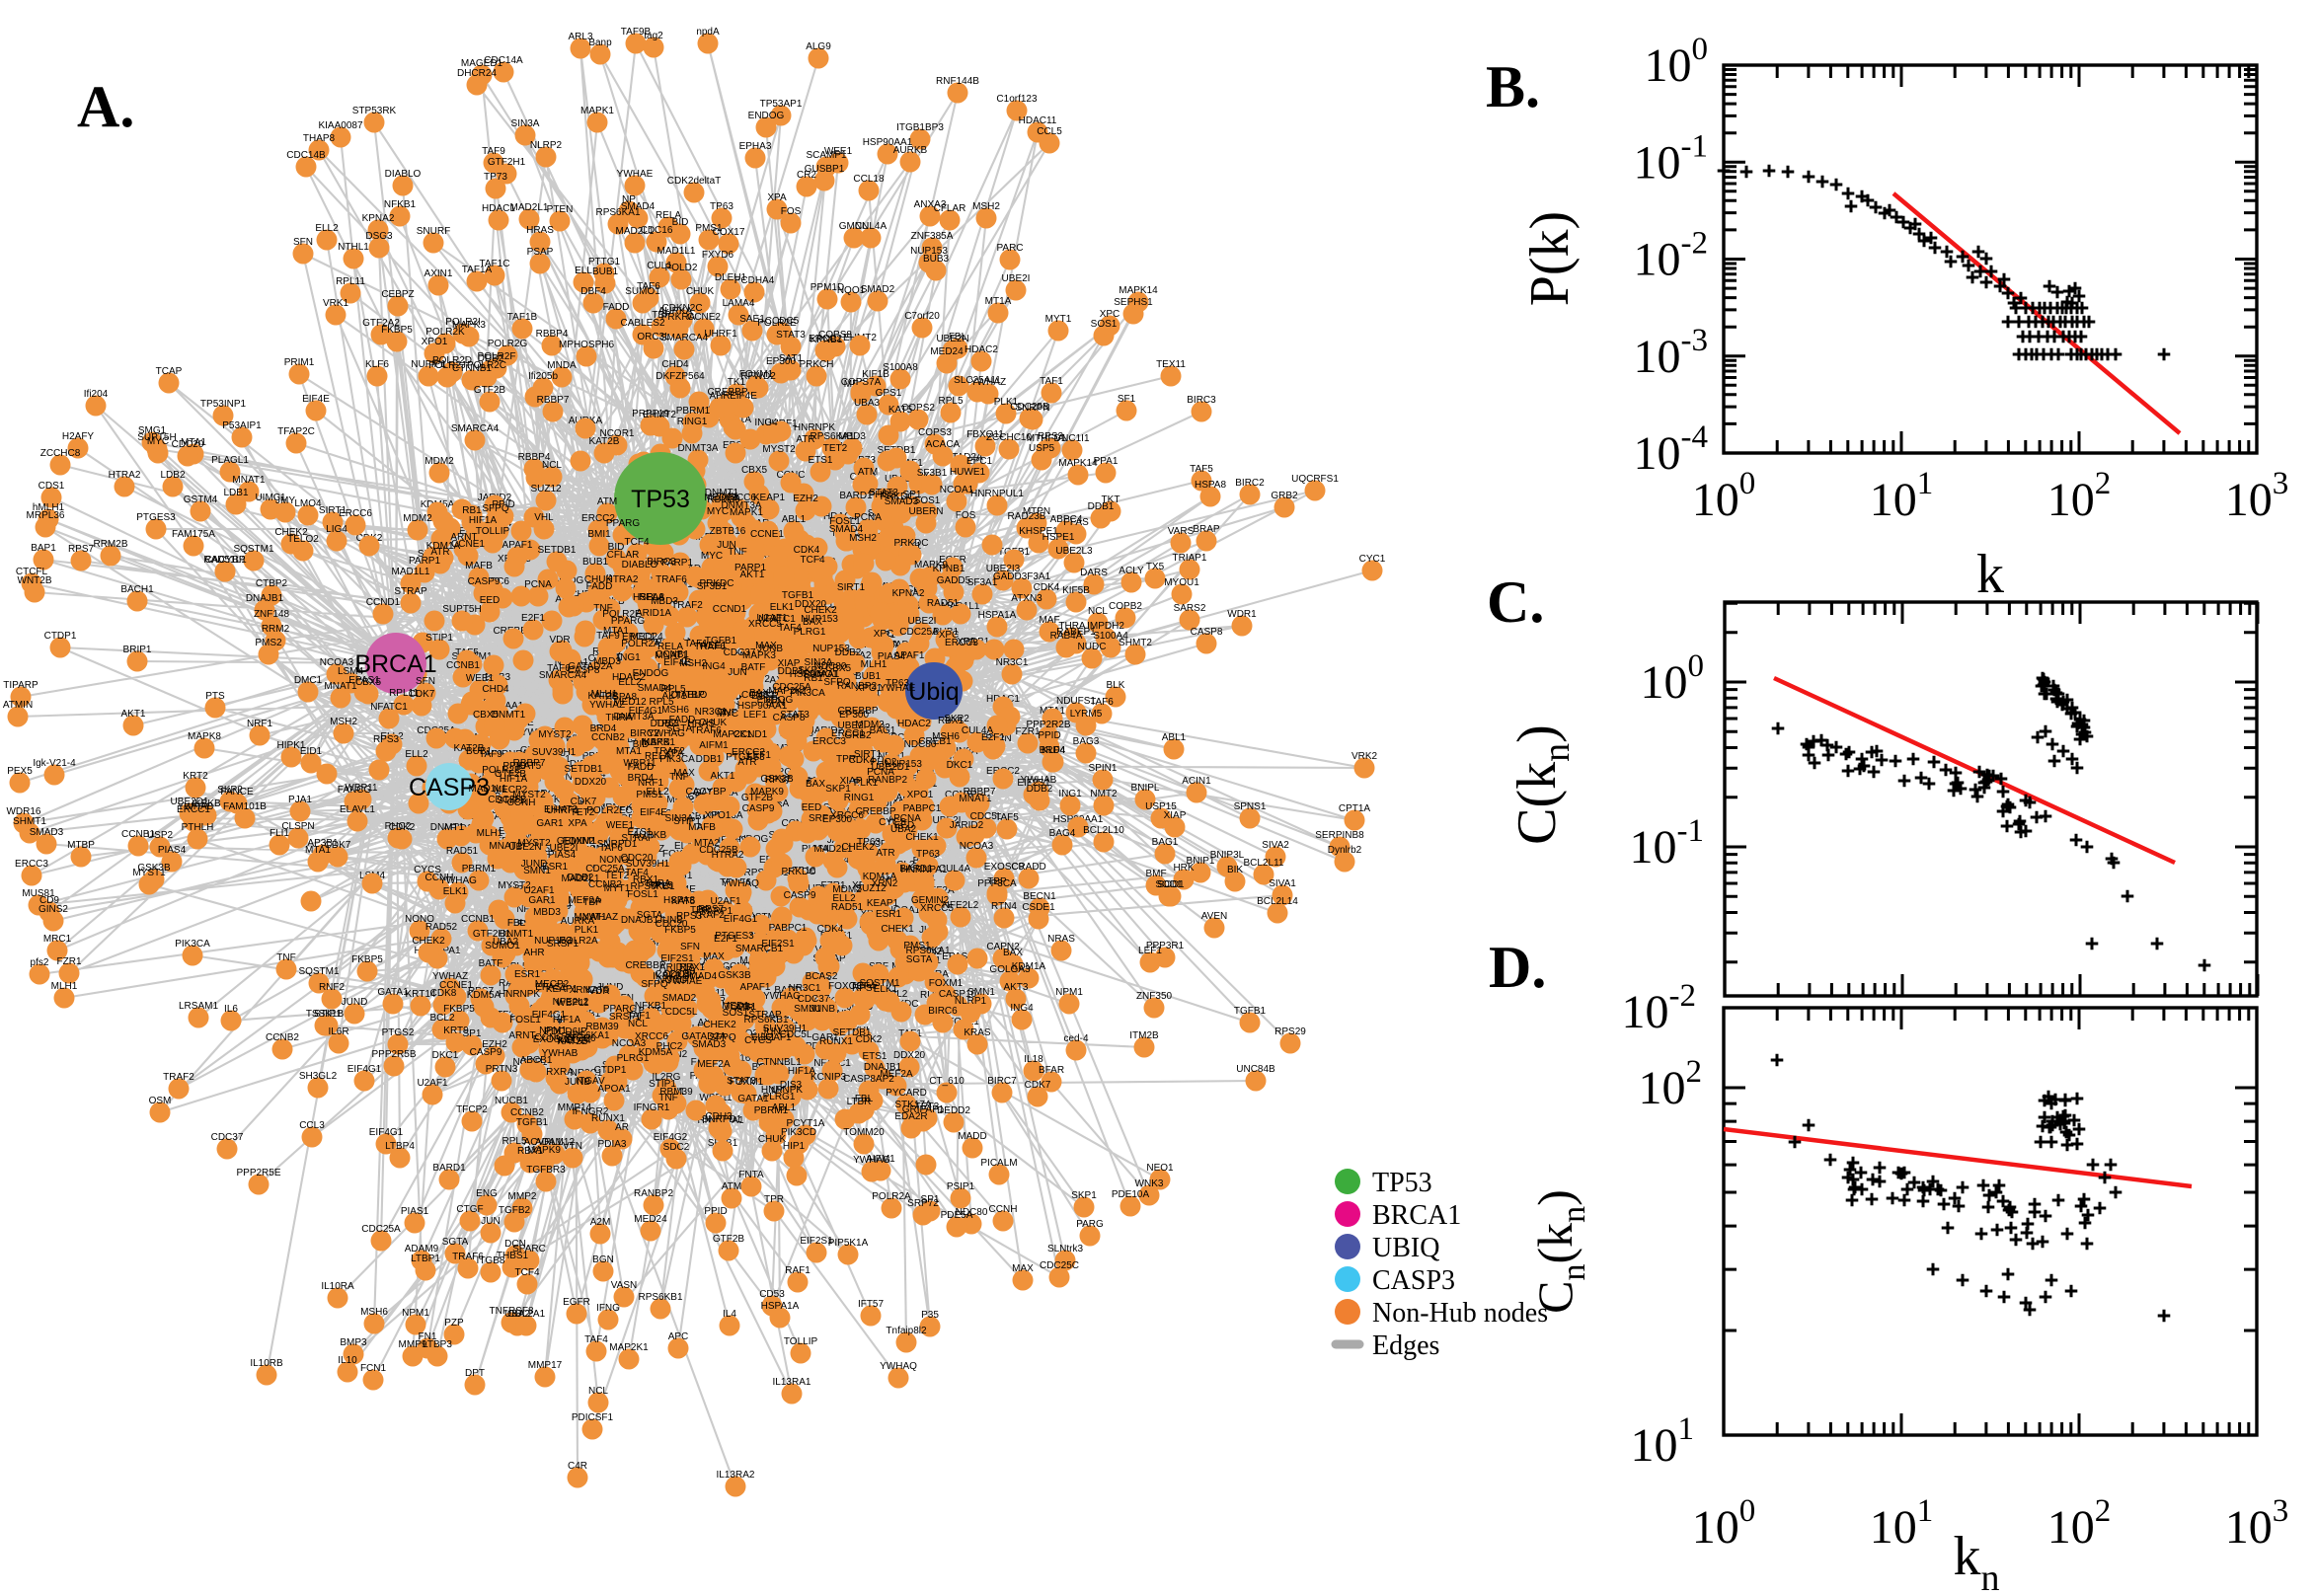 This screenshot has width=2316, height=1596. I want to click on svg-text: BAP1, so click(43, 548).